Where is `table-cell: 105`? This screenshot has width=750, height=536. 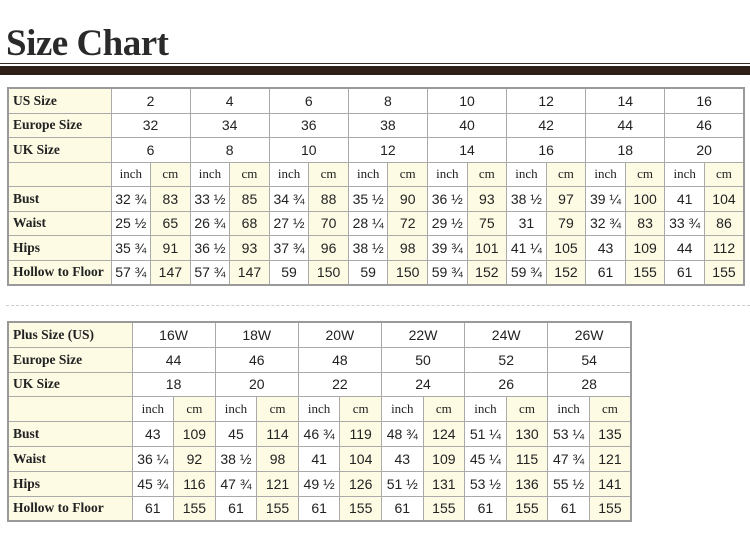 table-cell: 105 is located at coordinates (566, 248).